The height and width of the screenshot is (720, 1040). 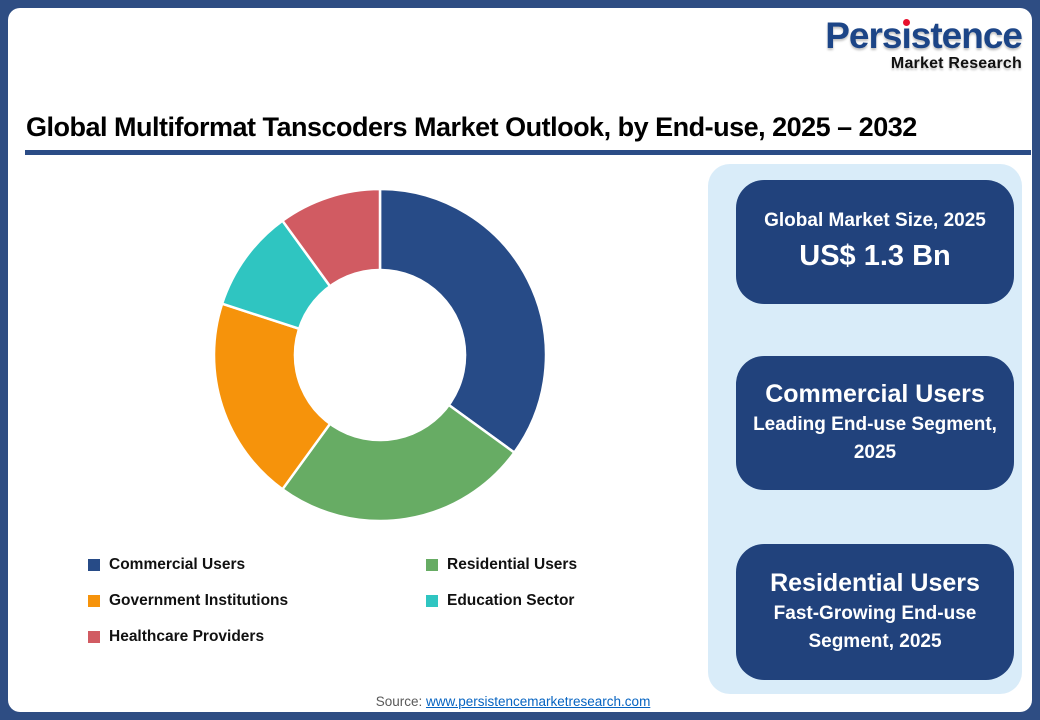 I want to click on pmr-logo: Persı stence Market Research, so click(x=902, y=44).